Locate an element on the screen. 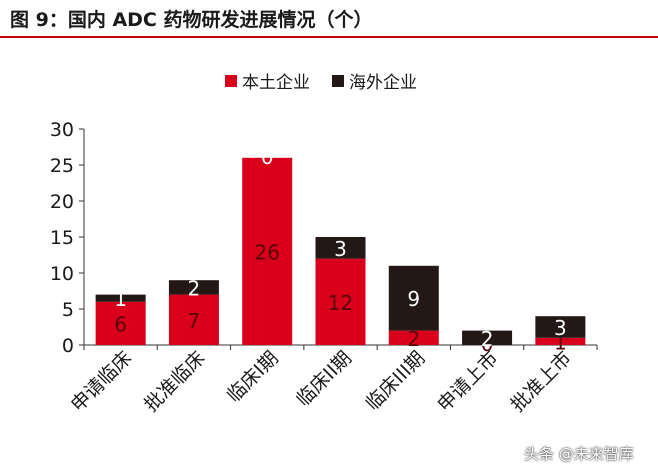 Image resolution: width=658 pixels, height=472 pixels. figure-title: 图 9：国内 ADC 药物研发进展情况（个） is located at coordinates (191, 20).